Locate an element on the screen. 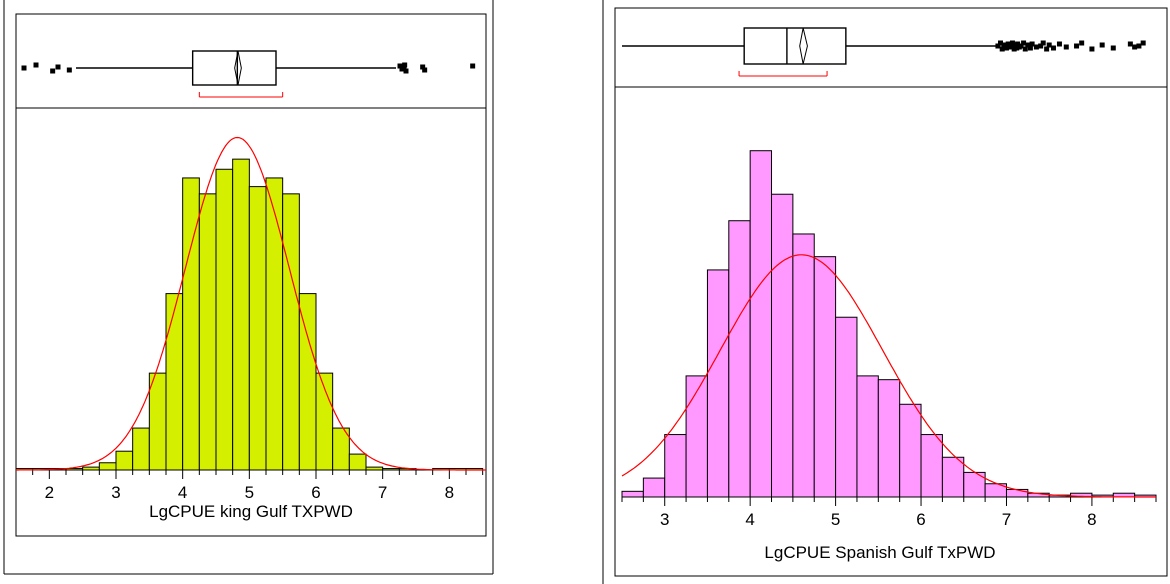  boxplot-box is located at coordinates (795, 46).